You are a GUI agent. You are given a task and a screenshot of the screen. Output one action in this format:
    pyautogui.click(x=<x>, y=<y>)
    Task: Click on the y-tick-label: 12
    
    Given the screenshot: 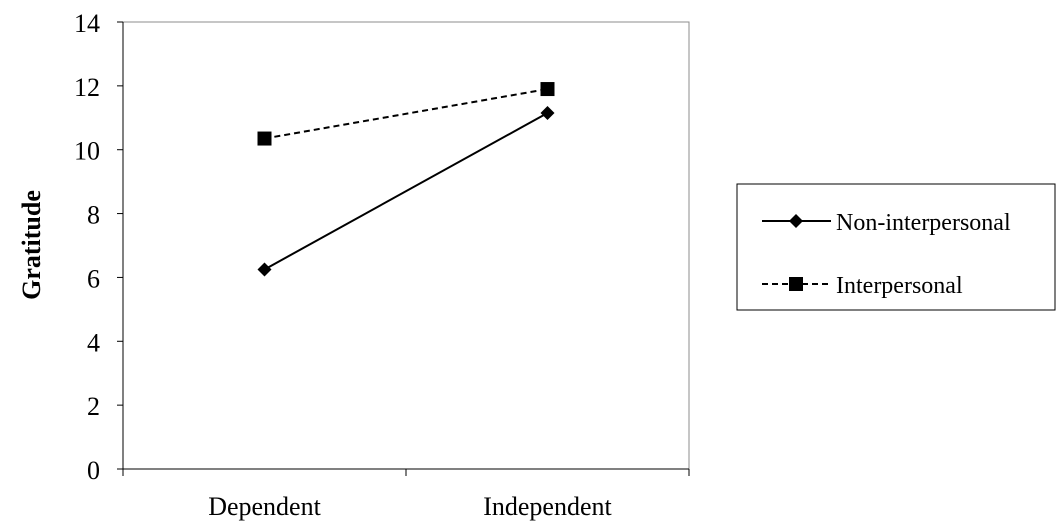 What is the action you would take?
    pyautogui.click(x=87, y=87)
    